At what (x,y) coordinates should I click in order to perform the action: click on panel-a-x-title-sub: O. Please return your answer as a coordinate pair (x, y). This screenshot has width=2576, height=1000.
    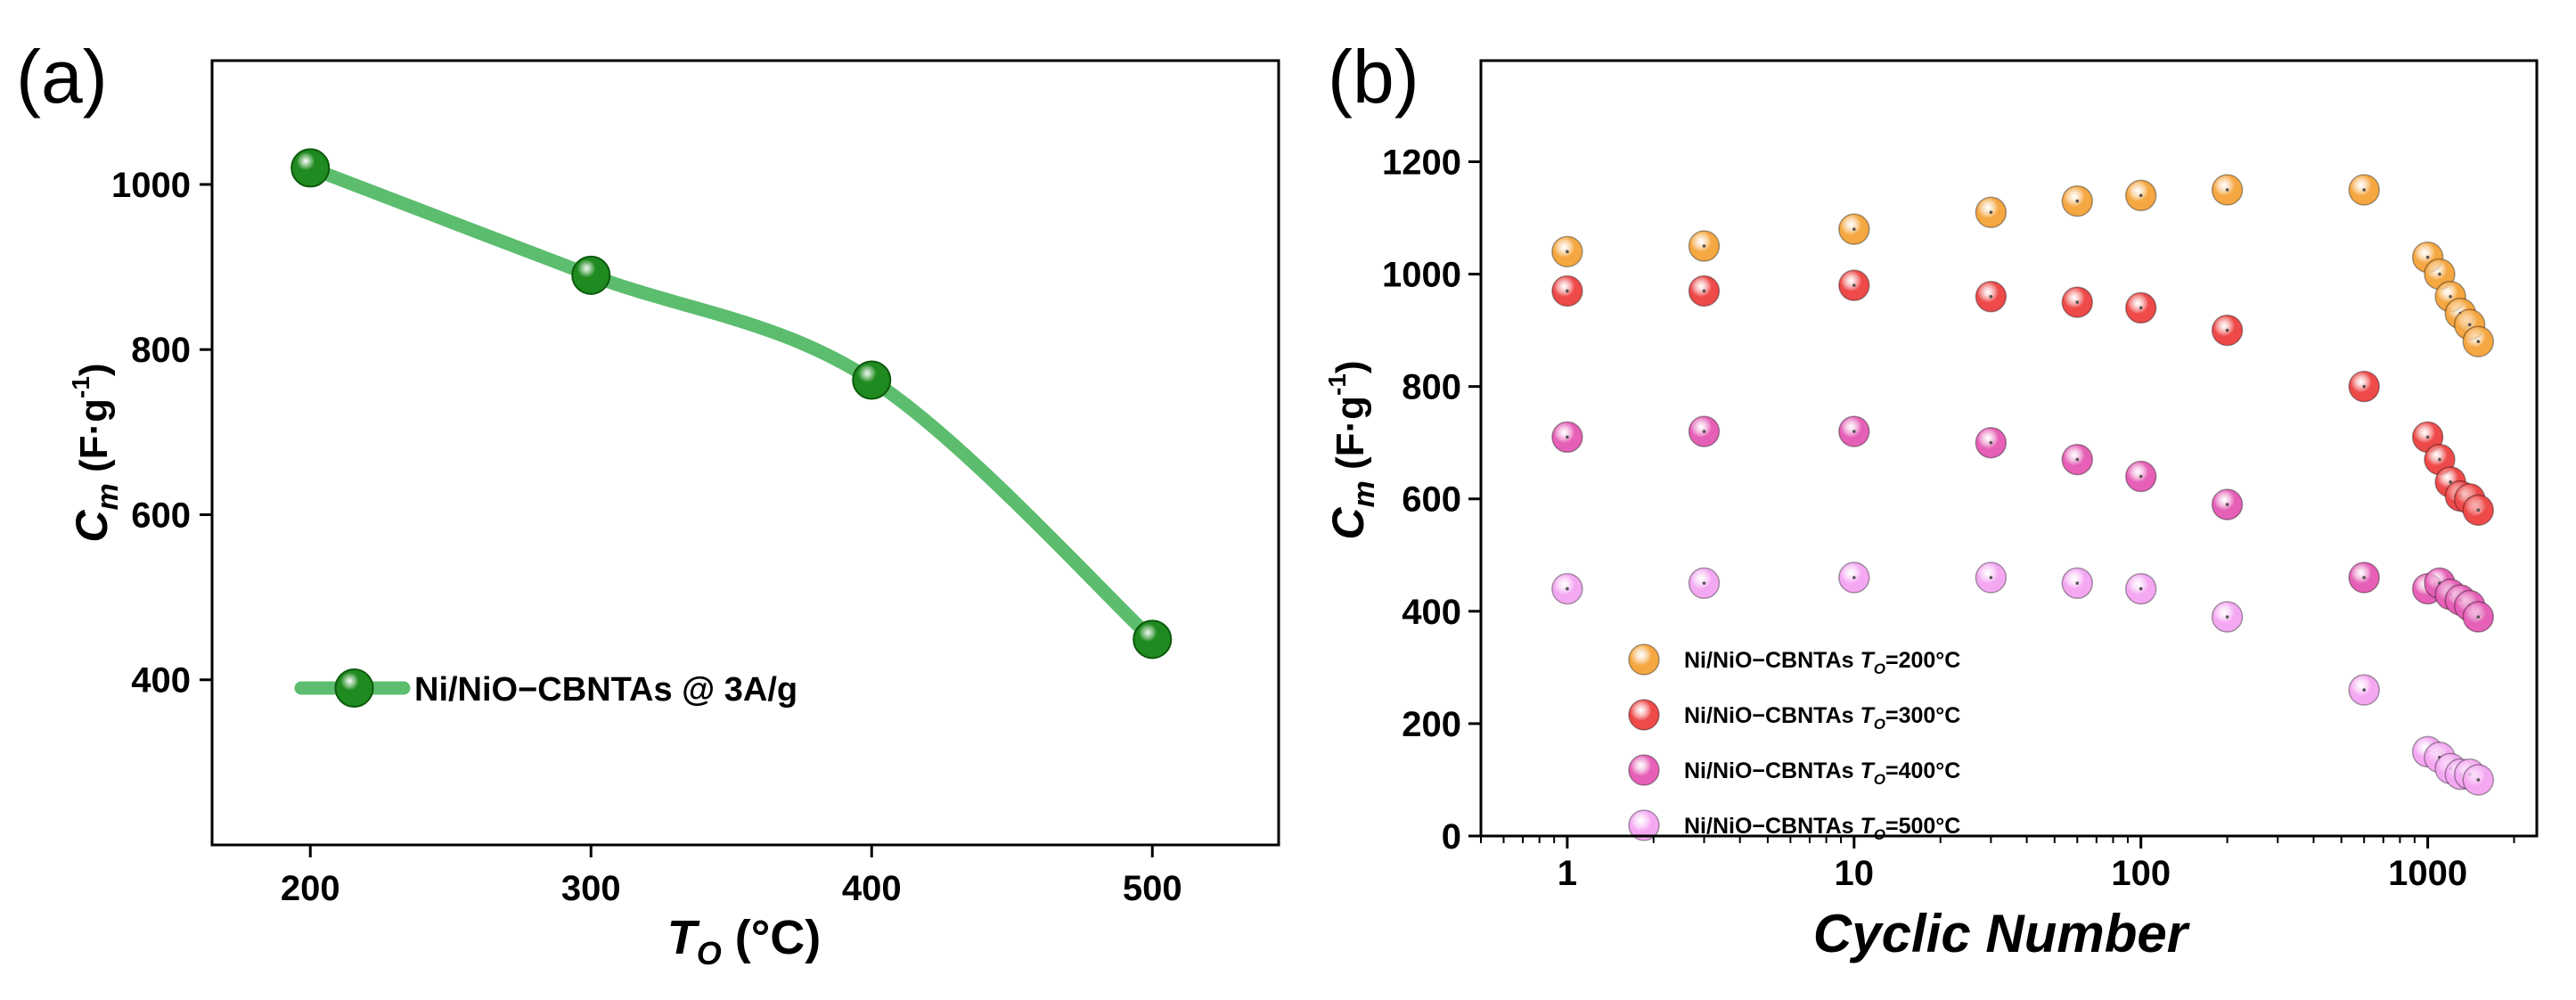
    Looking at the image, I should click on (709, 953).